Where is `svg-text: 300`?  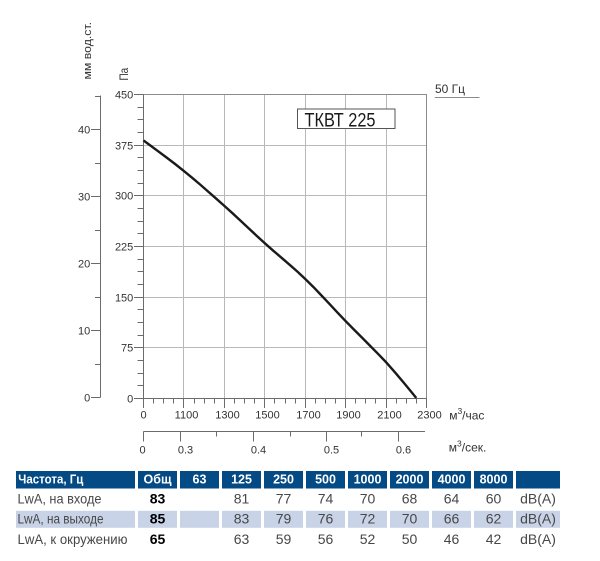 svg-text: 300 is located at coordinates (124, 197).